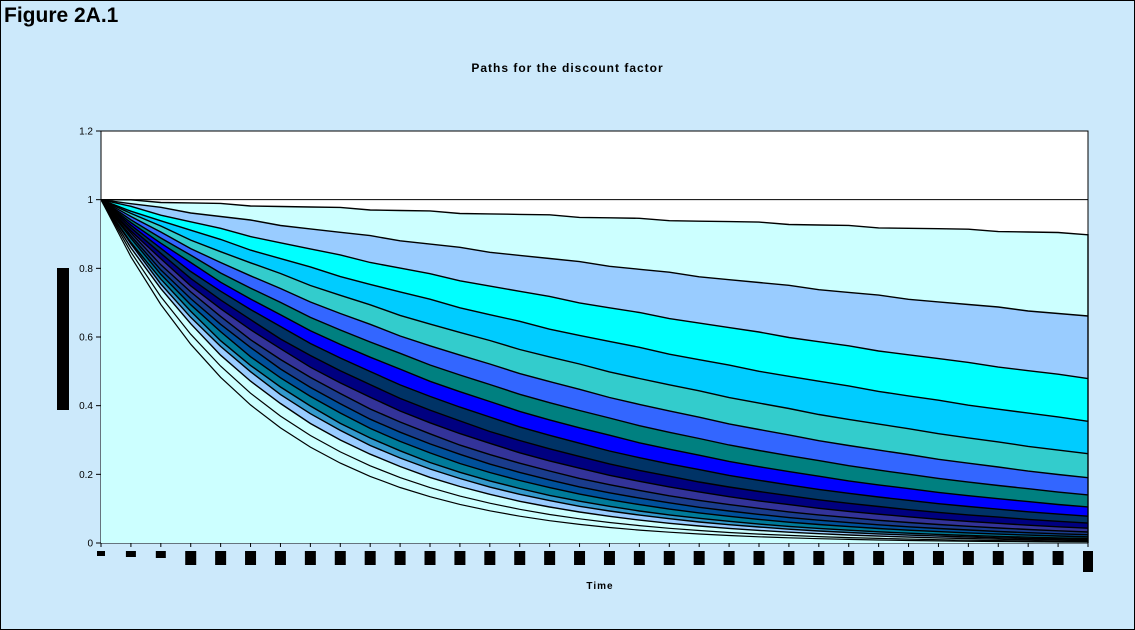 Image resolution: width=1135 pixels, height=630 pixels. I want to click on figure-label: Figure 2A.1, so click(61, 15).